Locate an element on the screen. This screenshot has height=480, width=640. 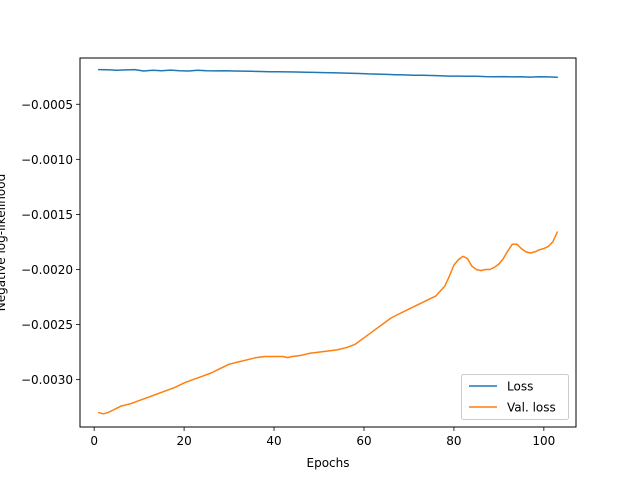
y-tick-label: −0.0030 is located at coordinates (47, 380).